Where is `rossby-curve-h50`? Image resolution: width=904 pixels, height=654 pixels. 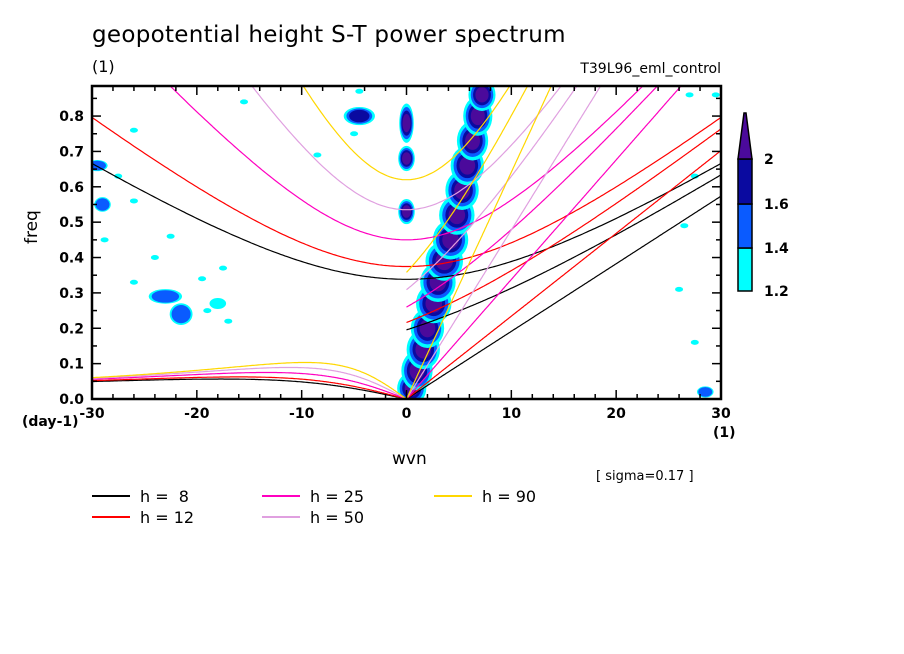
rossby-curve-h50 is located at coordinates (249, 382).